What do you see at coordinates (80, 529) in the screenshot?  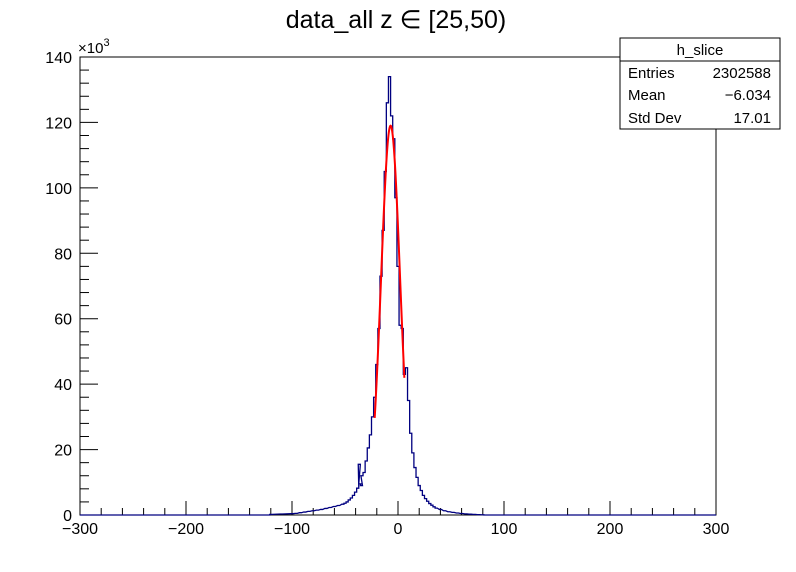 I see `x-tick-label: −300` at bounding box center [80, 529].